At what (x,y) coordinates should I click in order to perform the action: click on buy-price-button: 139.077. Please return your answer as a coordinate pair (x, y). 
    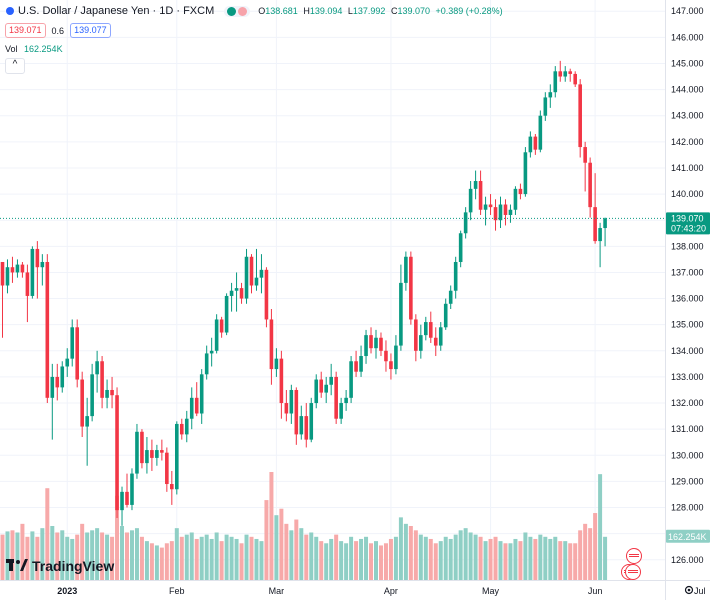
    Looking at the image, I should click on (90, 30).